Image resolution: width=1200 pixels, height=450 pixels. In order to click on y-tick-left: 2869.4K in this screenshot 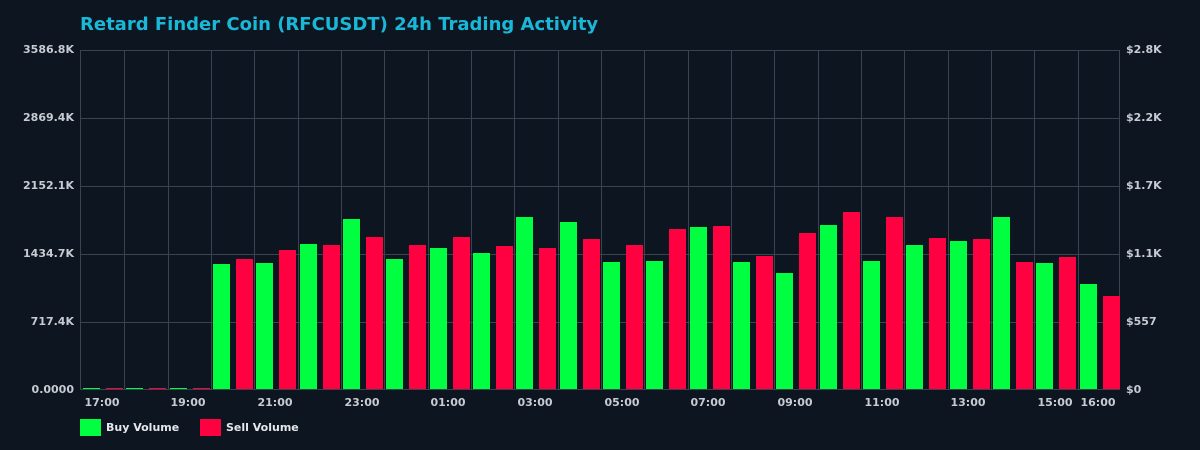, I will do `click(48, 117)`.